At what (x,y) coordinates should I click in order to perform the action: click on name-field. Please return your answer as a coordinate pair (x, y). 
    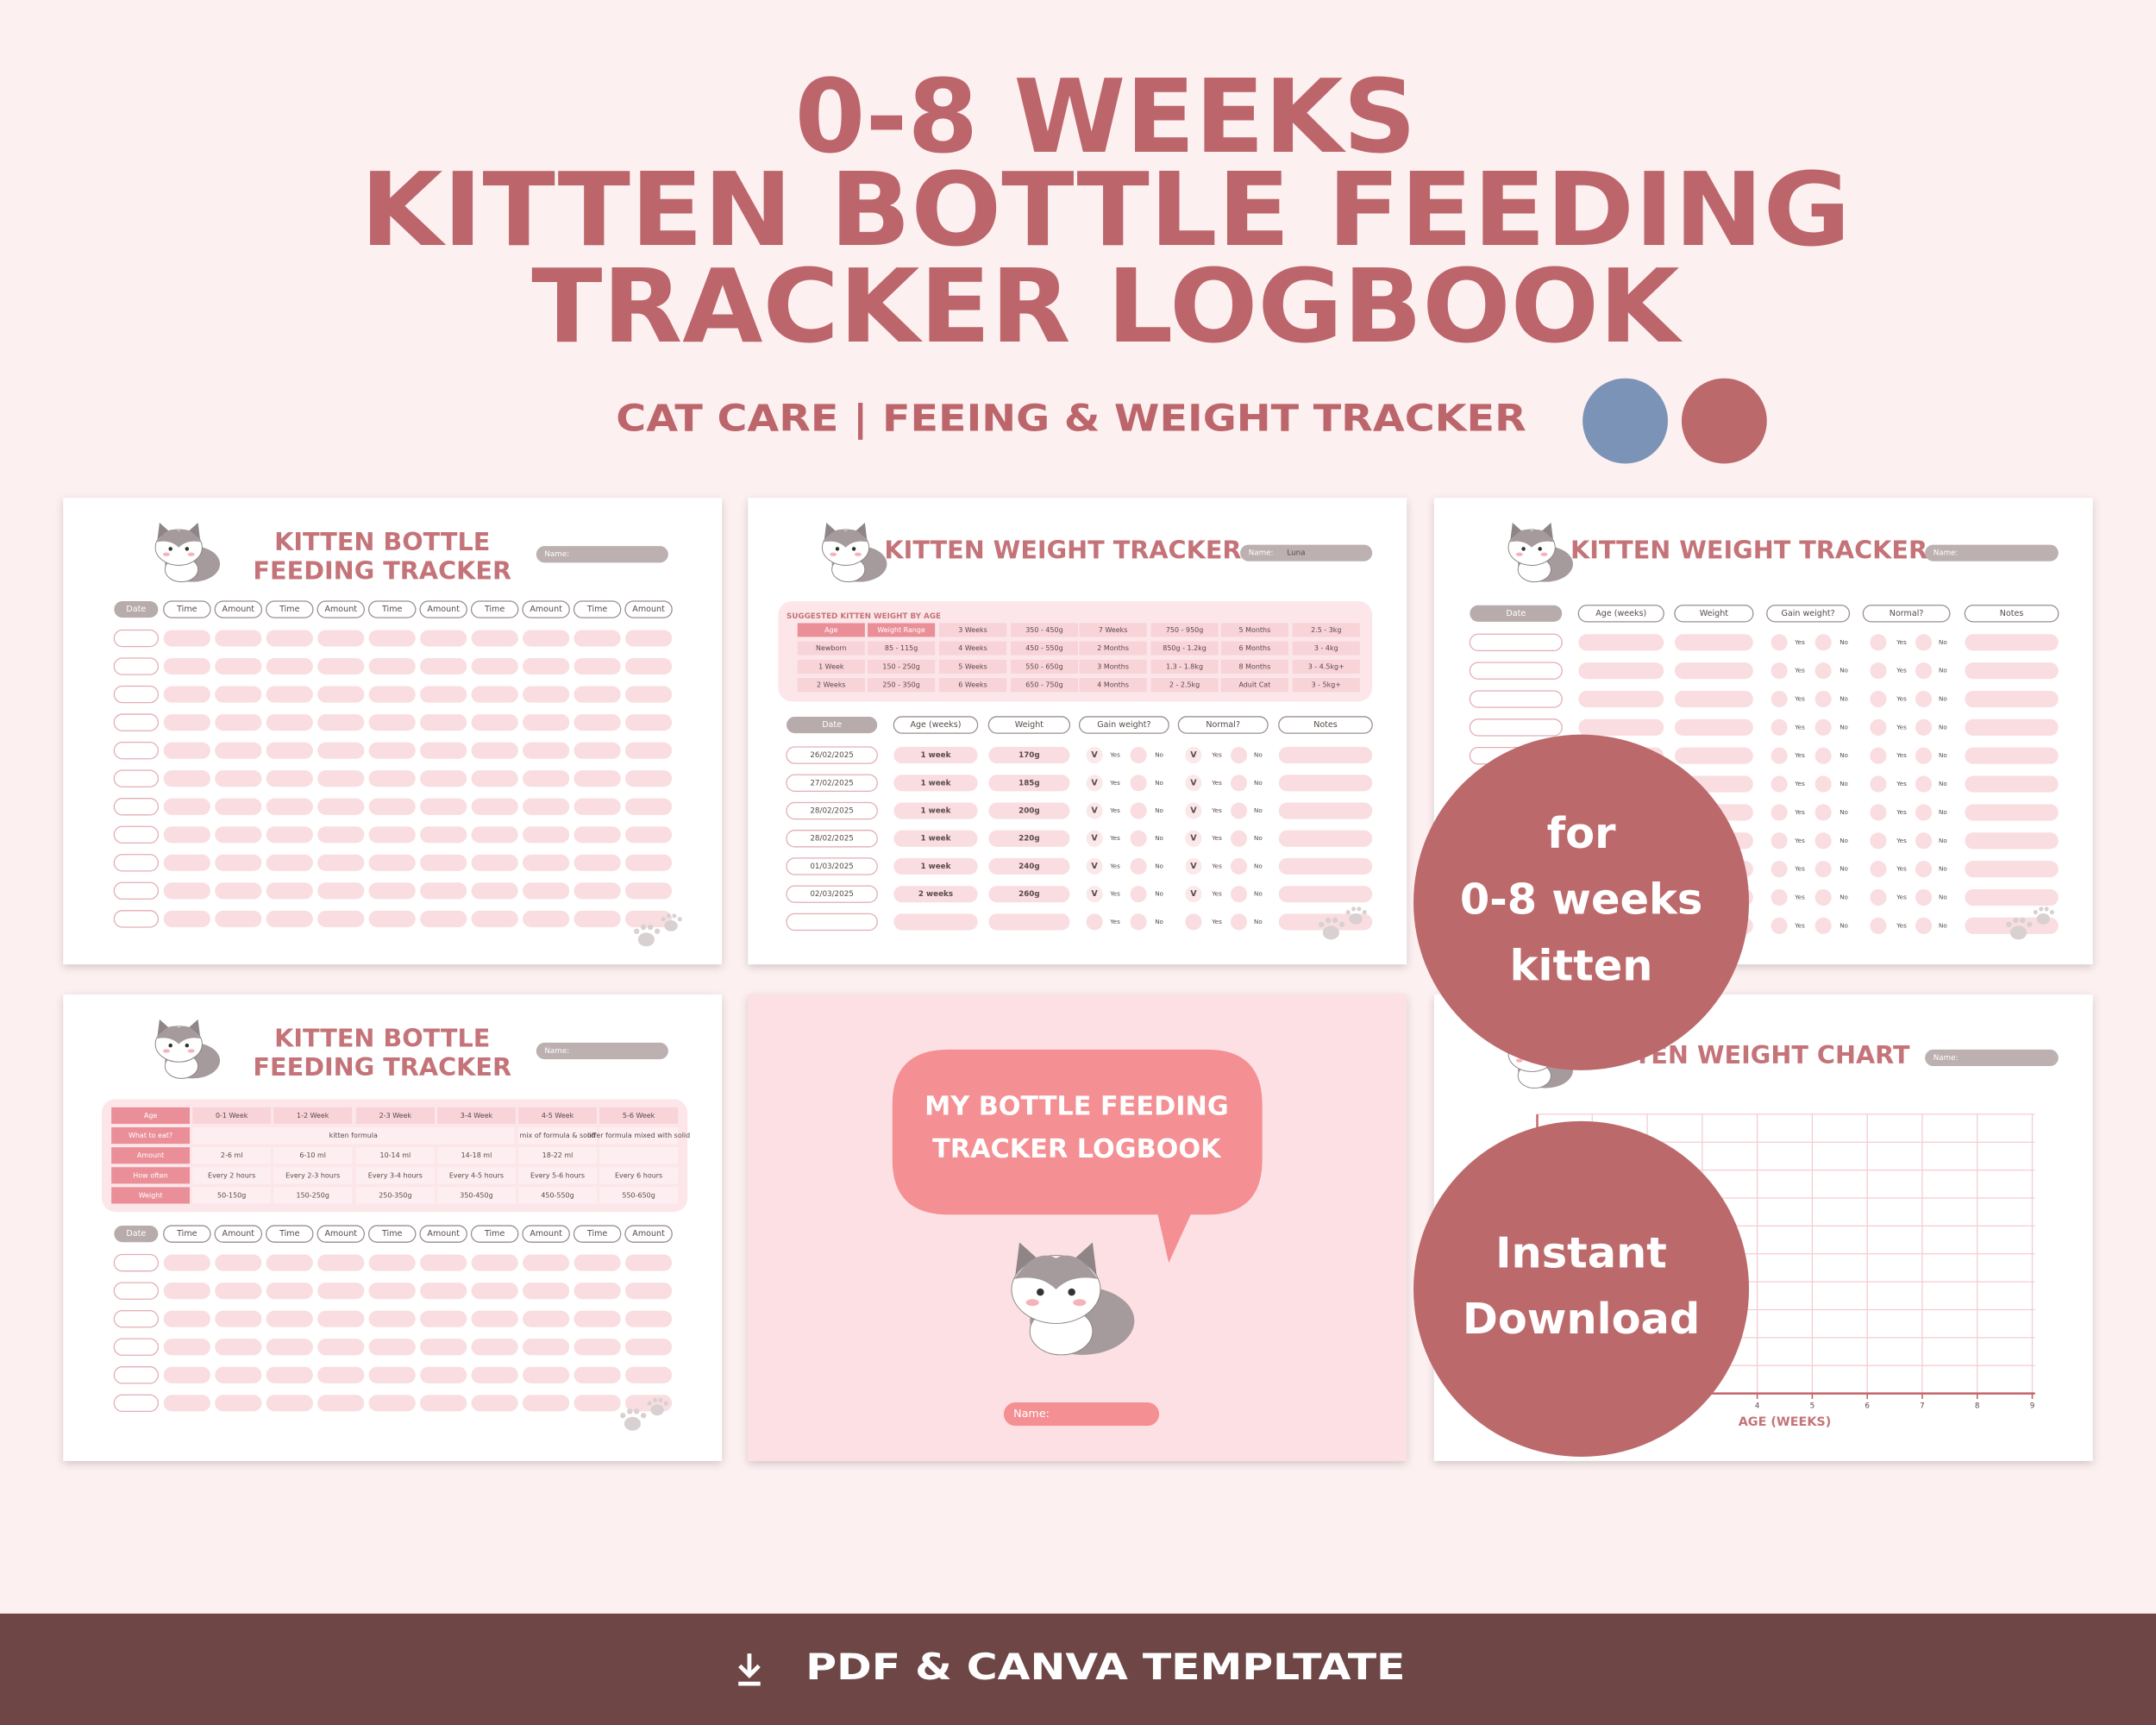
    Looking at the image, I should click on (602, 555).